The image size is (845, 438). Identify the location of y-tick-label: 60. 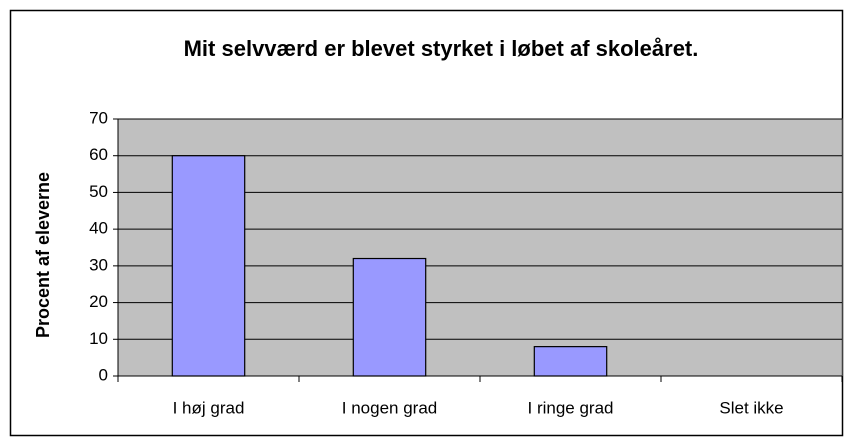
(98, 154).